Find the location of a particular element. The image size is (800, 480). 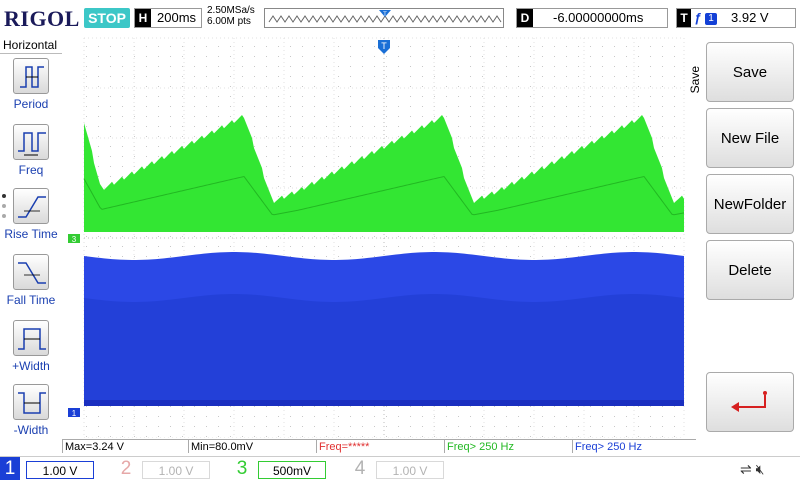

new-file-button: New File is located at coordinates (750, 138).